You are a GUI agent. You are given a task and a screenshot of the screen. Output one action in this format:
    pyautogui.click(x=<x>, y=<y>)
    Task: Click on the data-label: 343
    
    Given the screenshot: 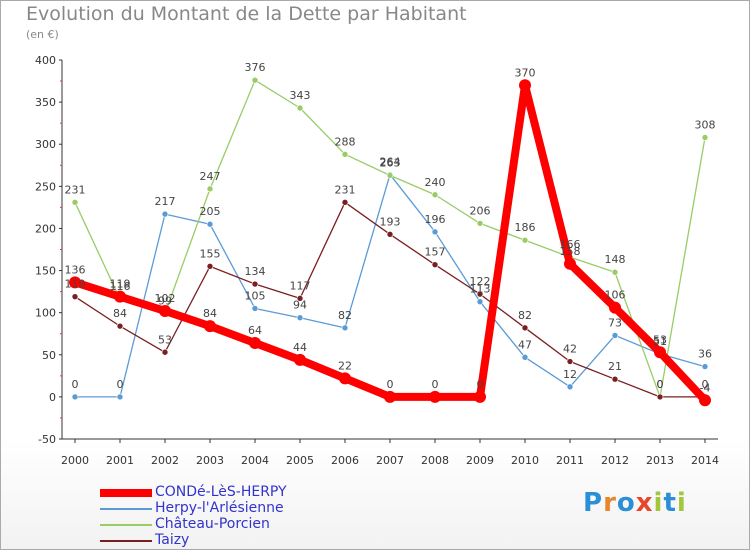 What is the action you would take?
    pyautogui.click(x=300, y=95)
    